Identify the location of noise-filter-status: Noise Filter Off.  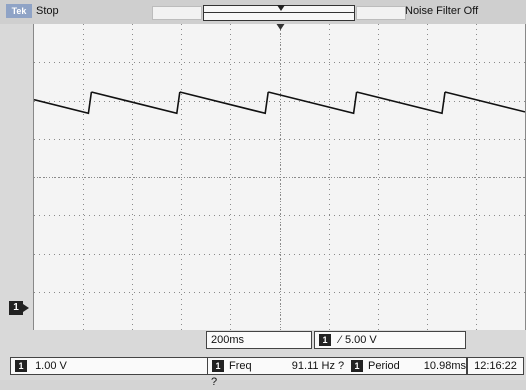
(442, 11).